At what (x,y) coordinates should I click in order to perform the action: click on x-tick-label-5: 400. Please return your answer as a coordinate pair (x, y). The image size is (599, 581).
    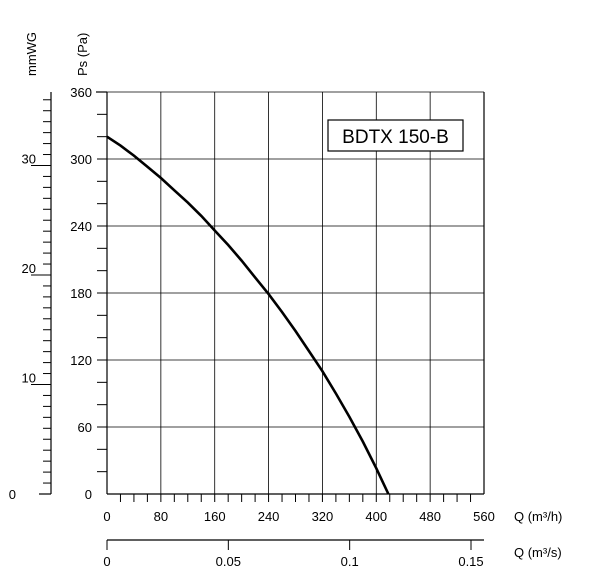
    Looking at the image, I should click on (376, 516).